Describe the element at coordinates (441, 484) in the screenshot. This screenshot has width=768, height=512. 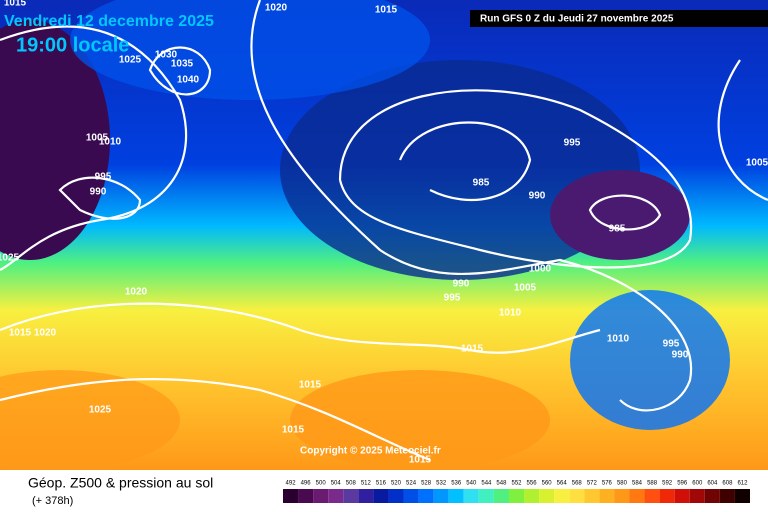
I see `scale-label: 532` at that location.